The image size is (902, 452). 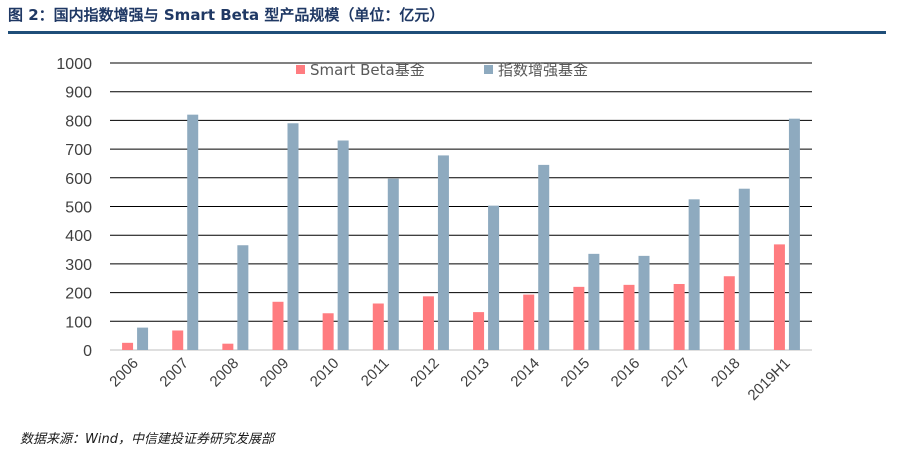 What do you see at coordinates (375, 372) in the screenshot?
I see `x-tick-label: 2011` at bounding box center [375, 372].